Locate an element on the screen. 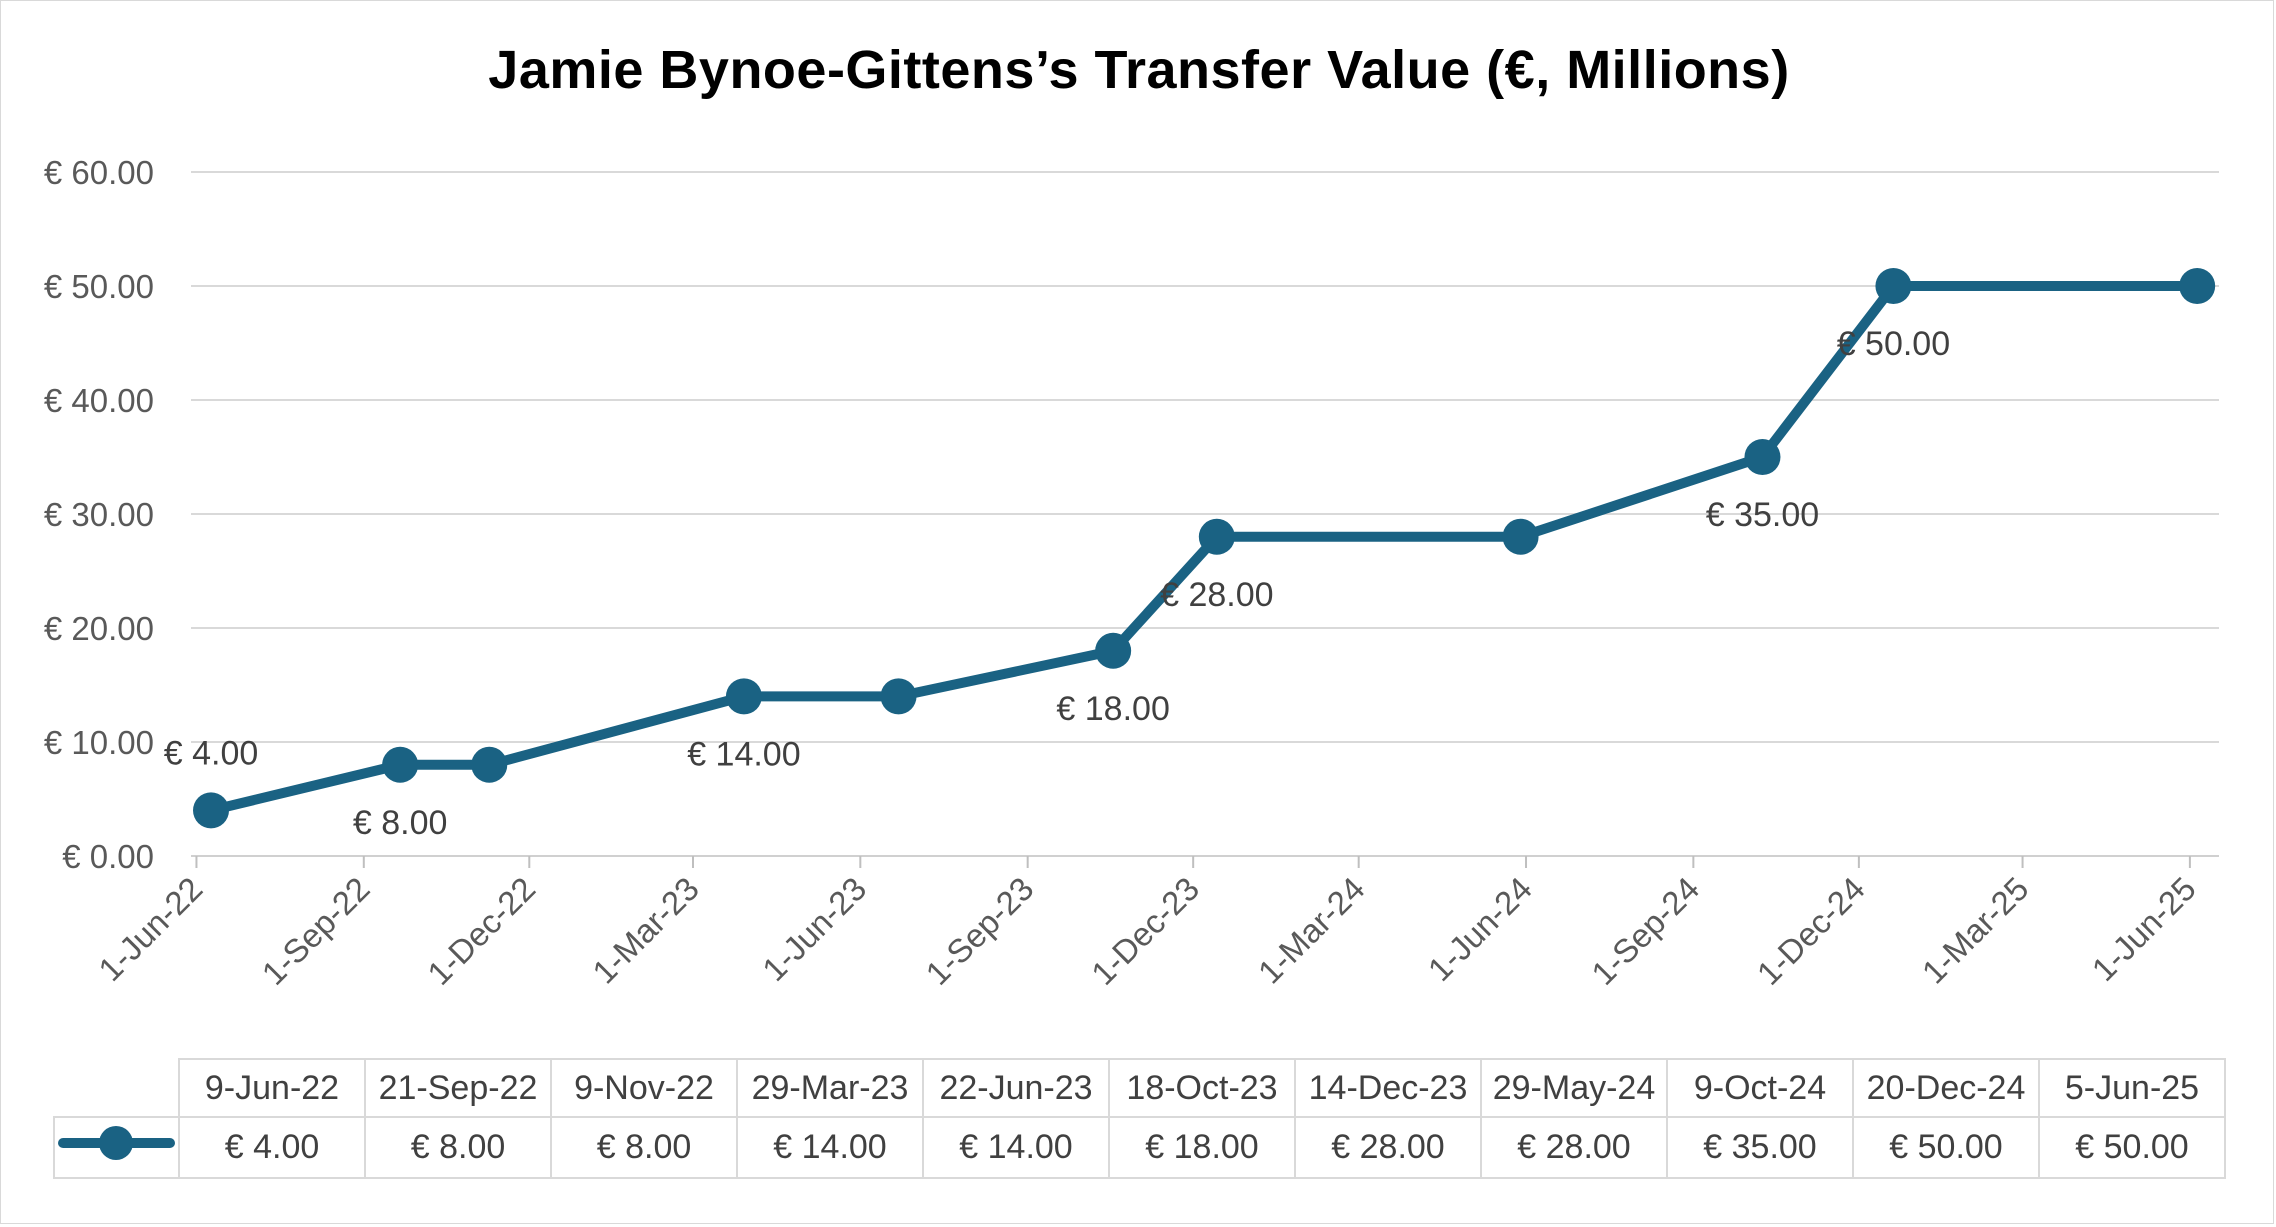 This screenshot has width=2276, height=1227. x-tick-label: 1-Jun-23 is located at coordinates (814, 929).